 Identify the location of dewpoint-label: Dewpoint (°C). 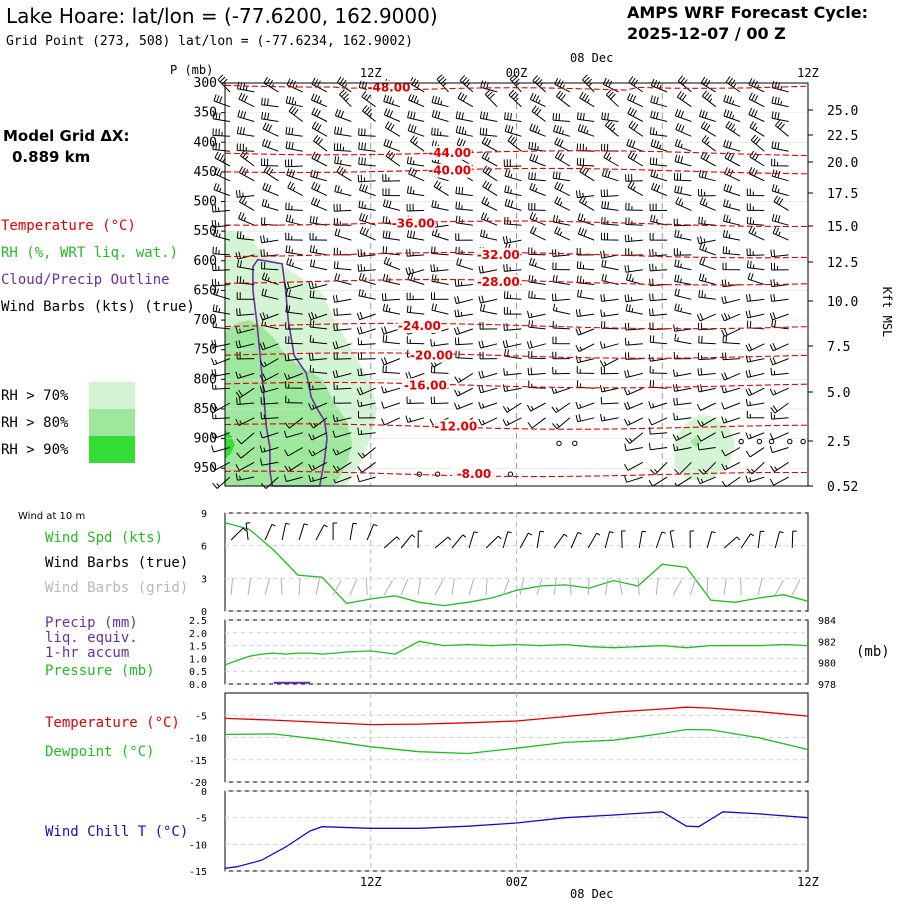
(100, 752).